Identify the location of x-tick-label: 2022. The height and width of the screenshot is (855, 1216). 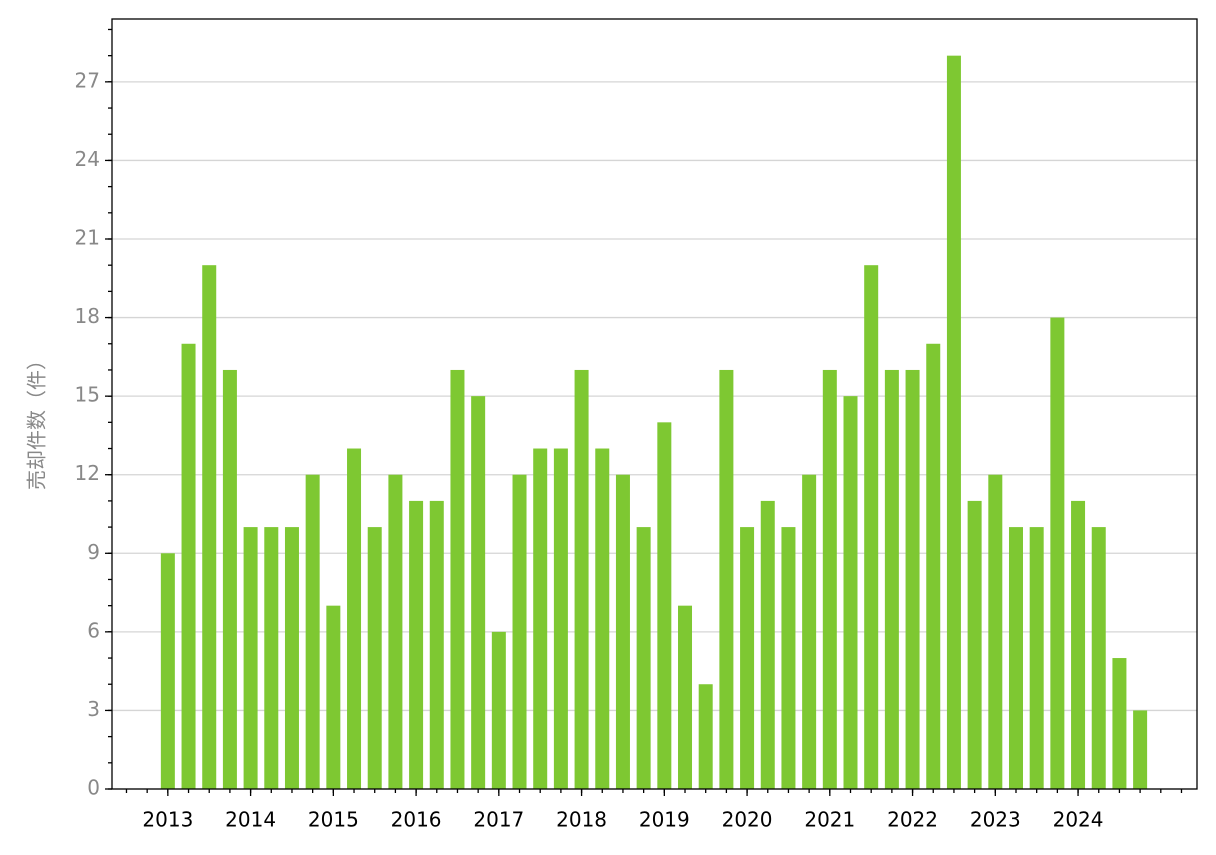
(912, 820).